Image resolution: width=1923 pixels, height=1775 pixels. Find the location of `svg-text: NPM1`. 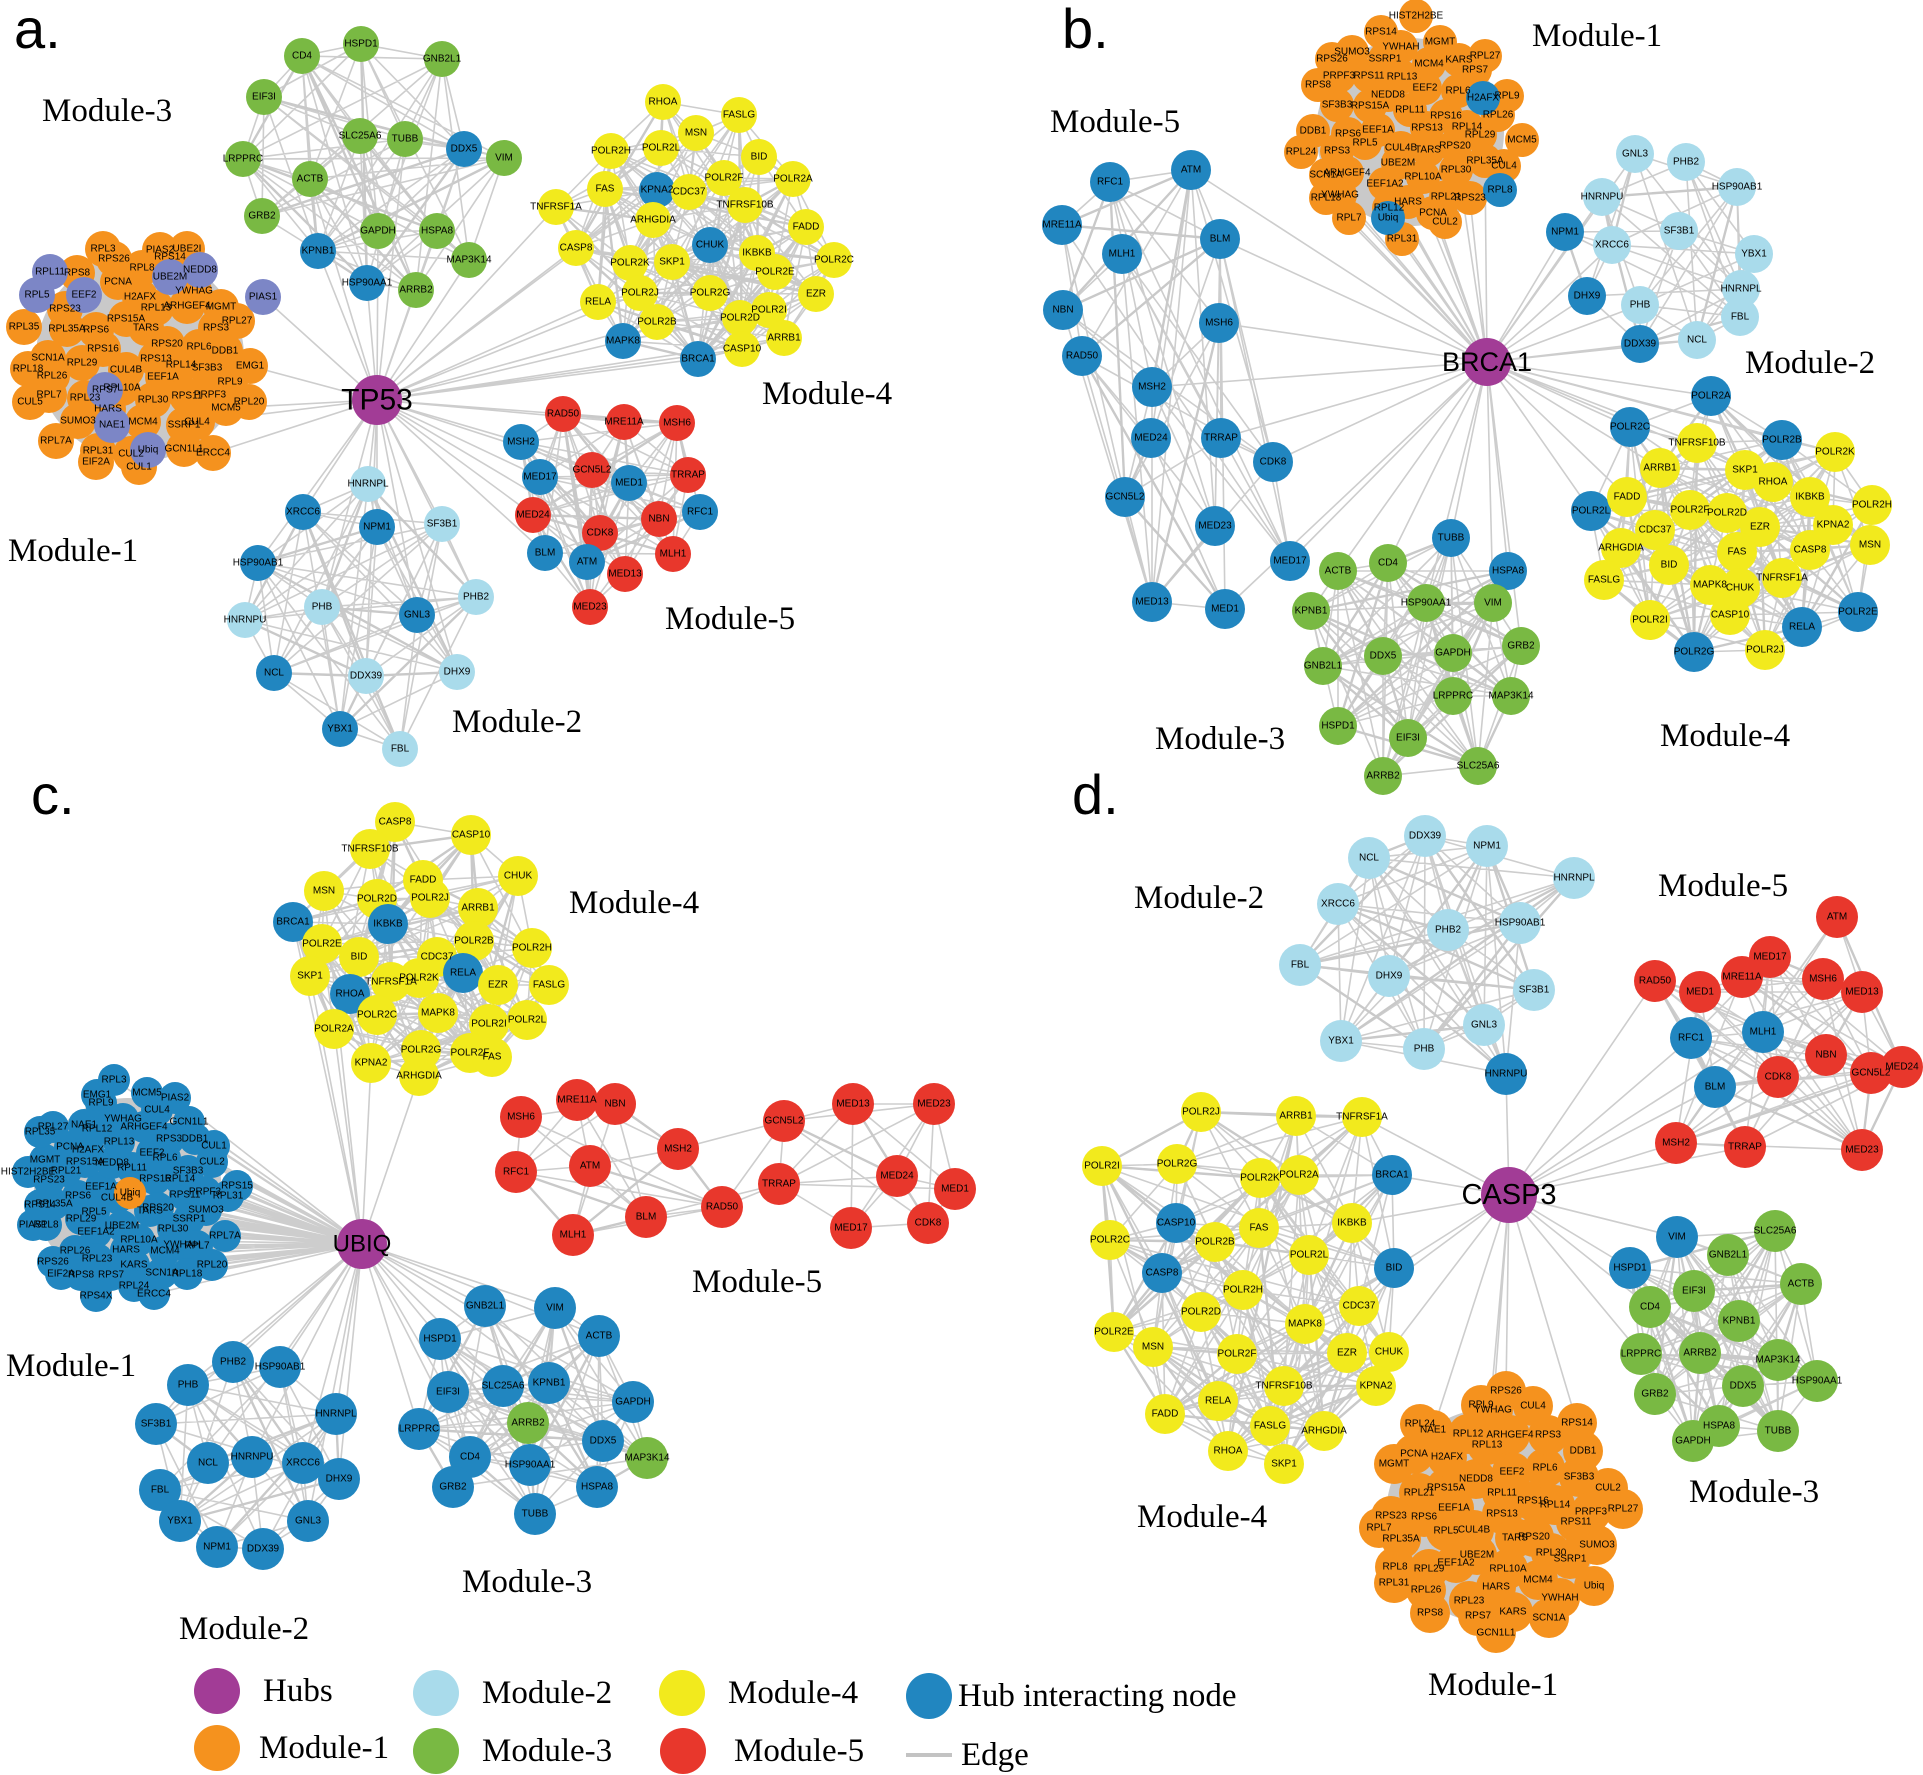

svg-text: NPM1 is located at coordinates (1487, 846).